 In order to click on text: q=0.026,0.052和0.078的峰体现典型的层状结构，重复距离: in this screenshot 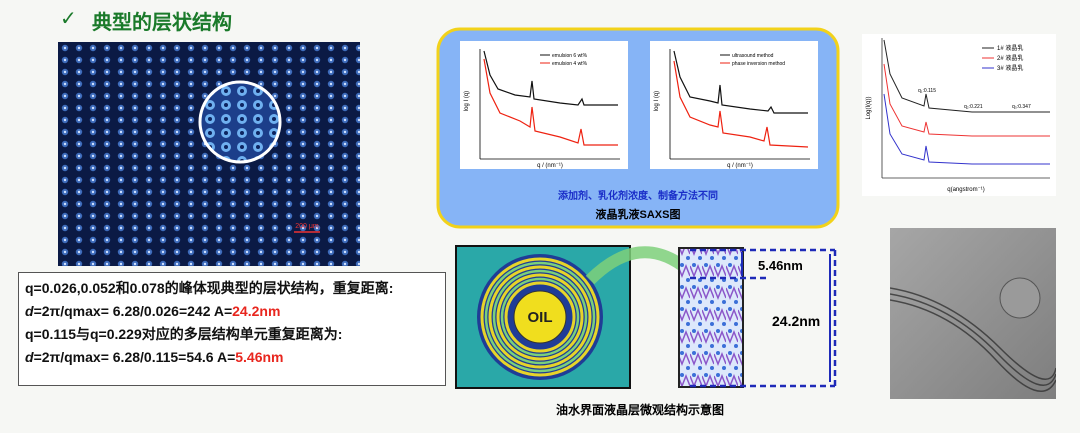, I will do `click(209, 288)`.